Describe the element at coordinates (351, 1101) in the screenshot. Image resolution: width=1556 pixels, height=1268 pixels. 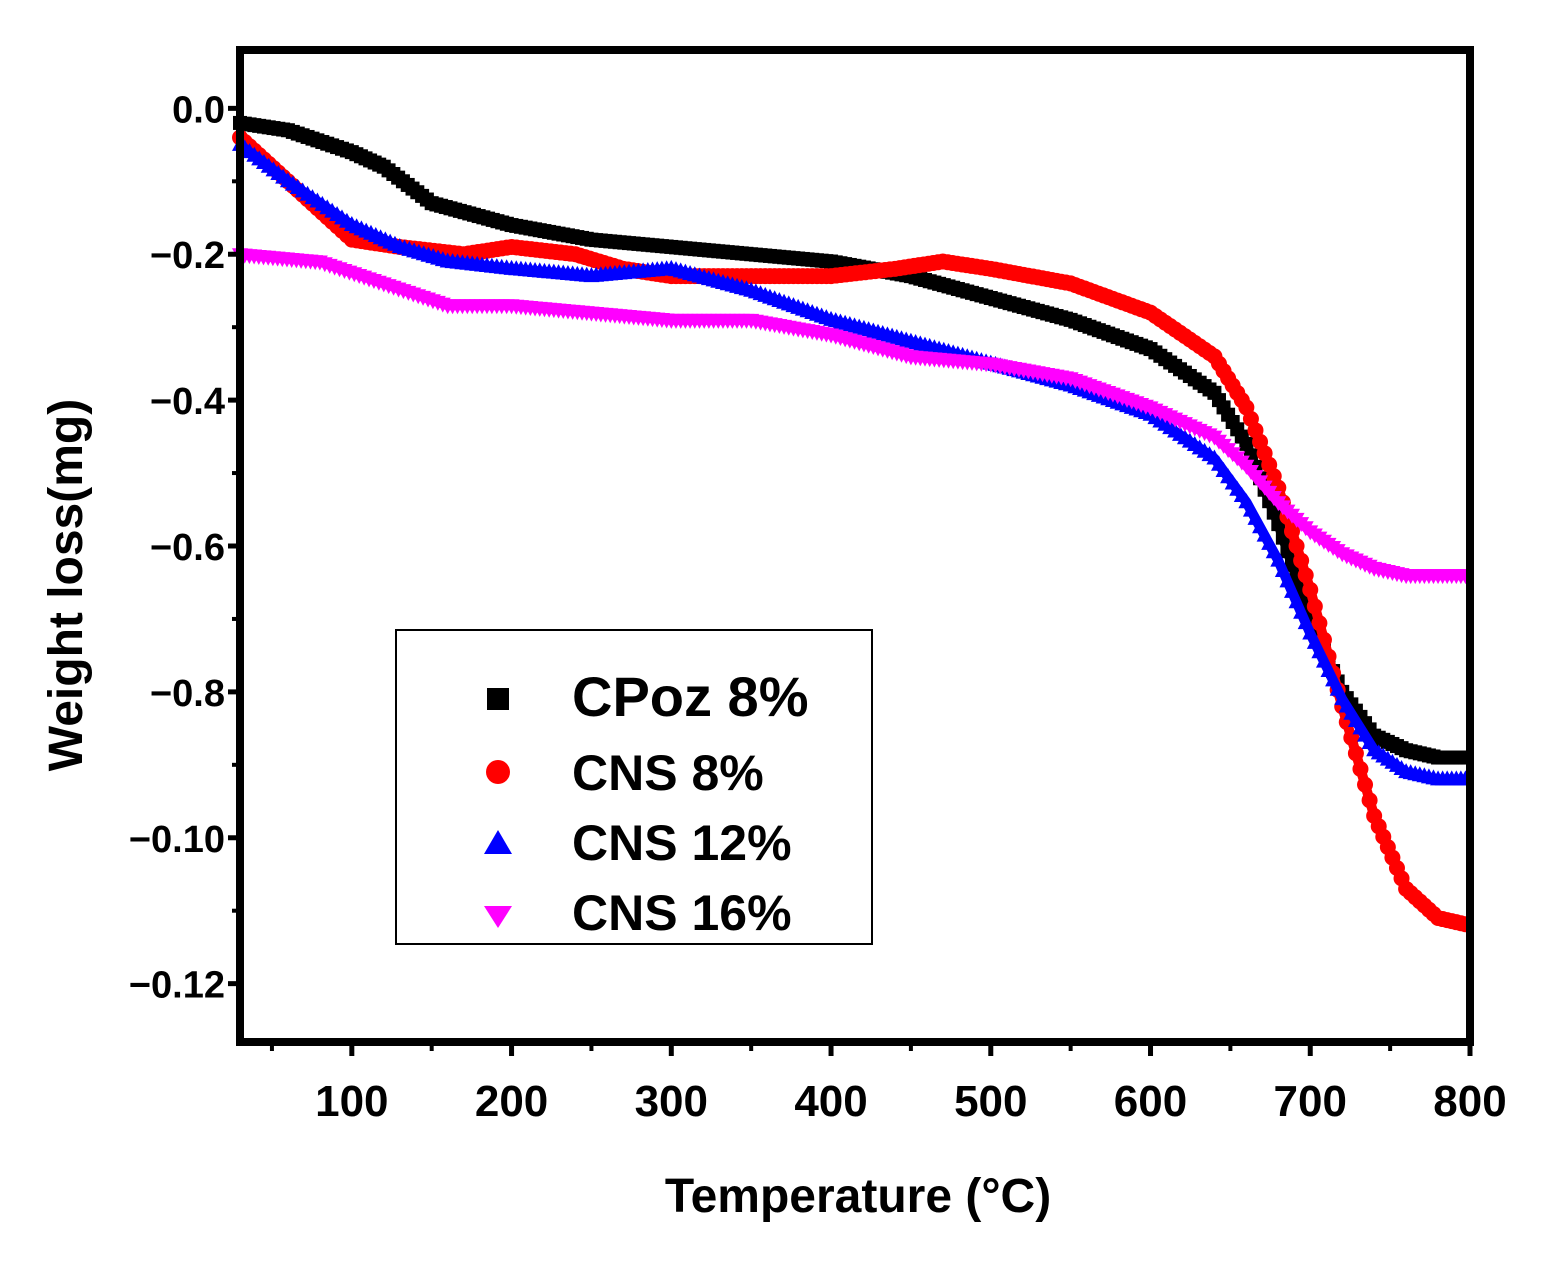
I see `x-tick-label: 100` at that location.